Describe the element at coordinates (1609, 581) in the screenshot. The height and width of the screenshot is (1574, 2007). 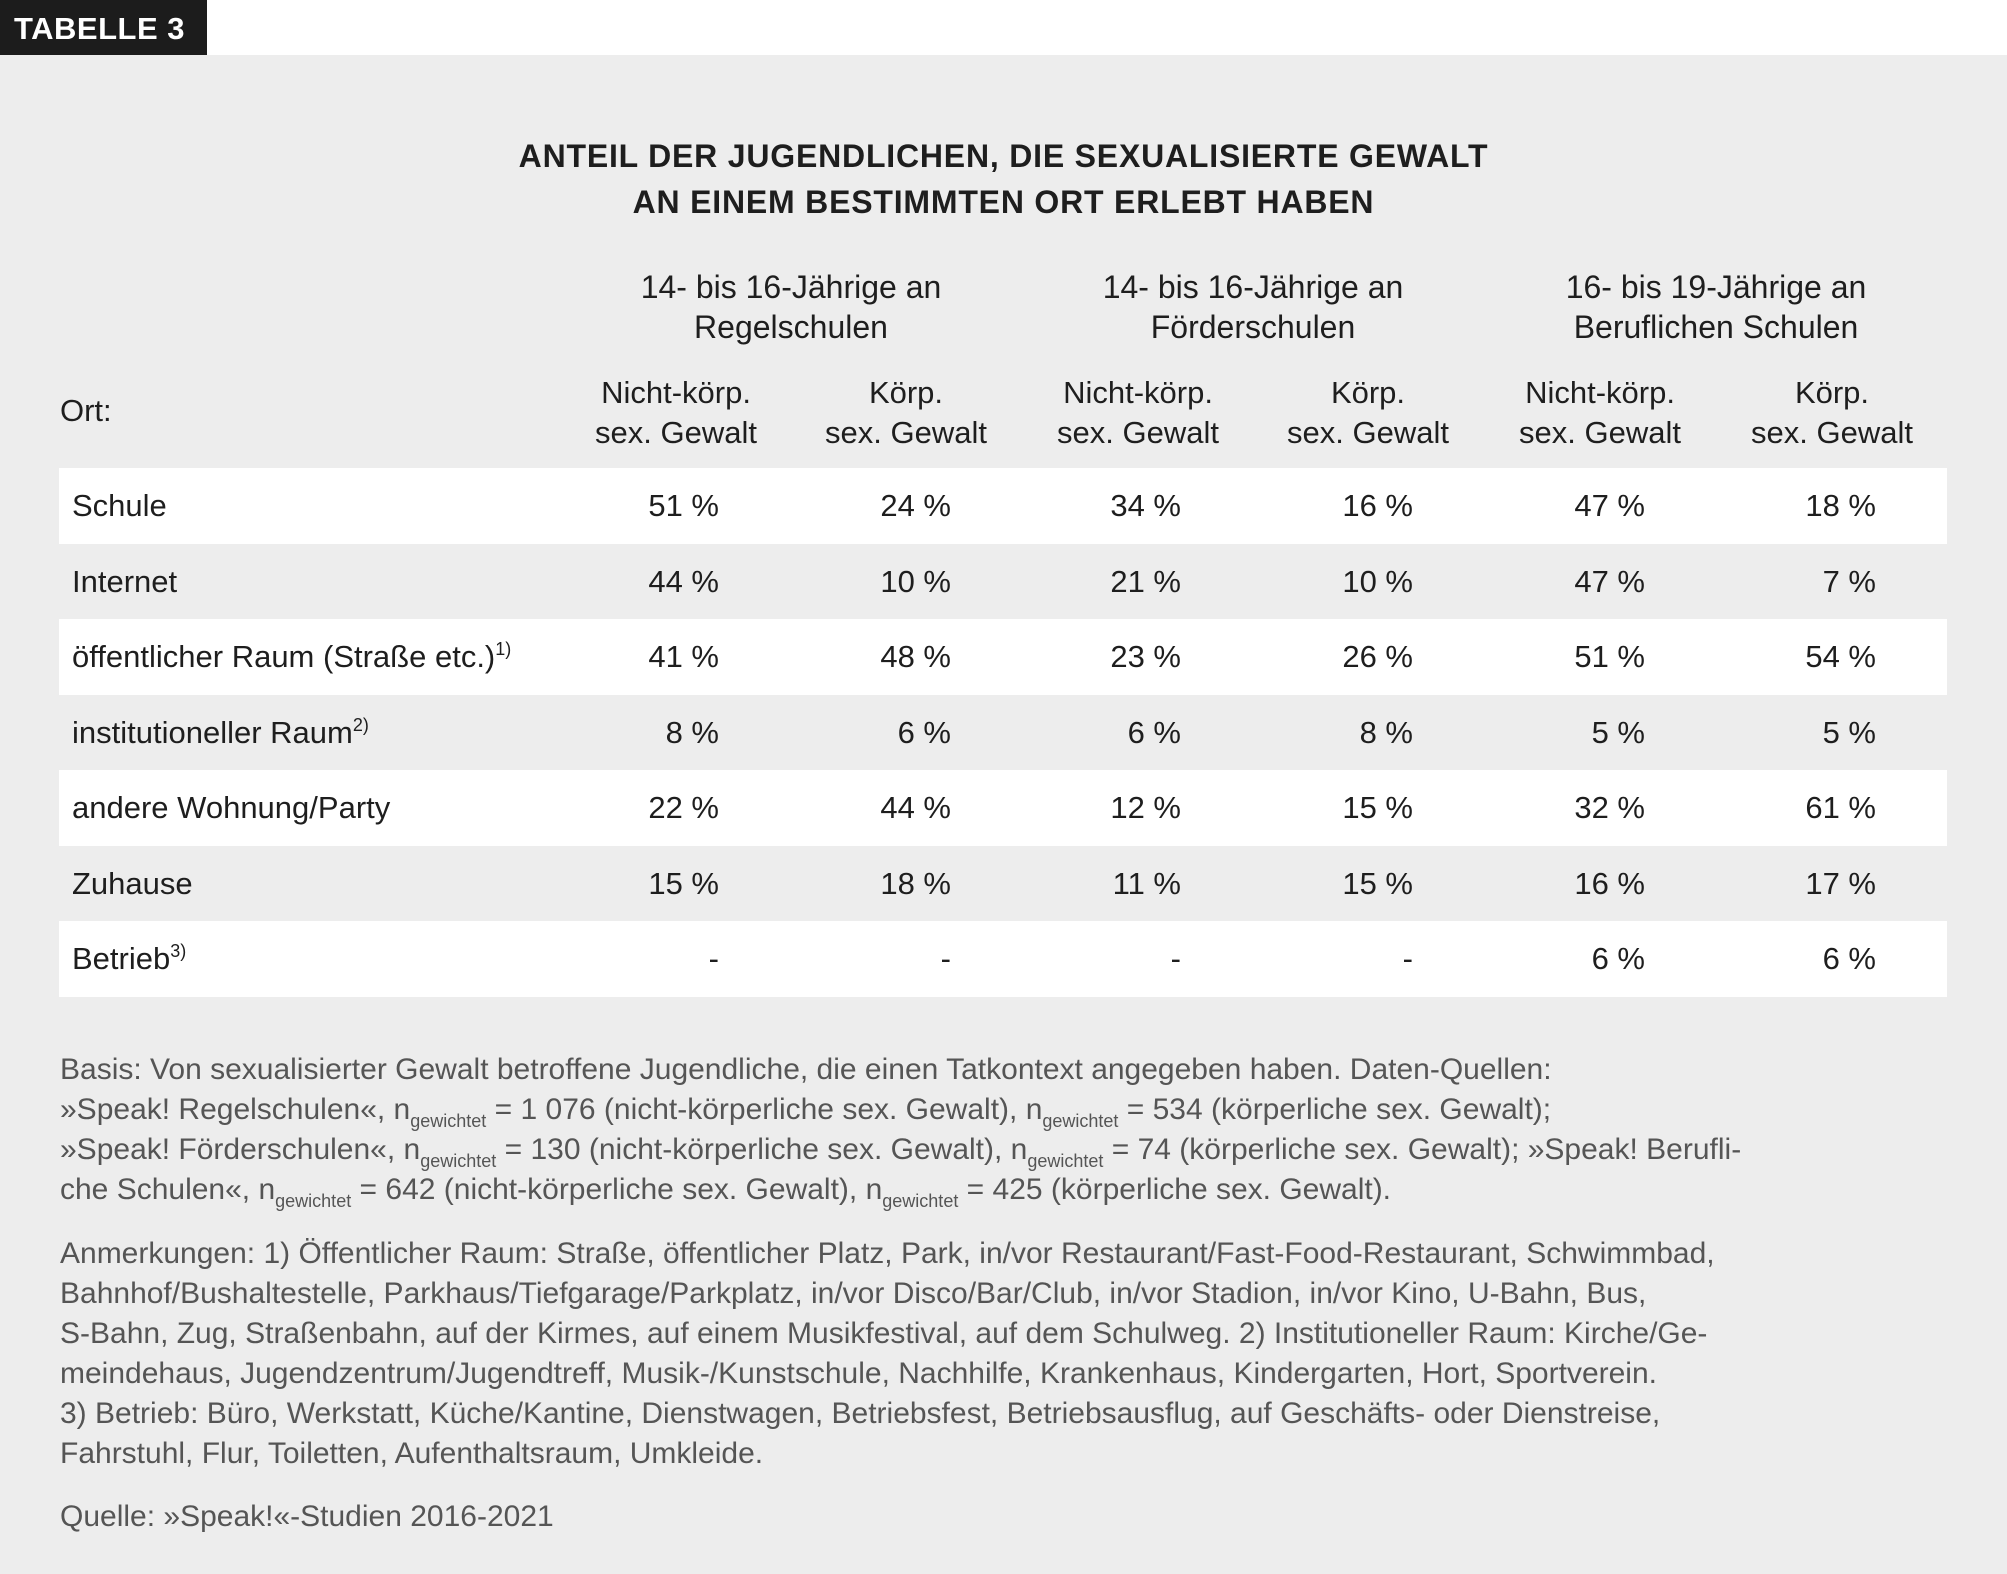
I see `table-cell: 47 %` at that location.